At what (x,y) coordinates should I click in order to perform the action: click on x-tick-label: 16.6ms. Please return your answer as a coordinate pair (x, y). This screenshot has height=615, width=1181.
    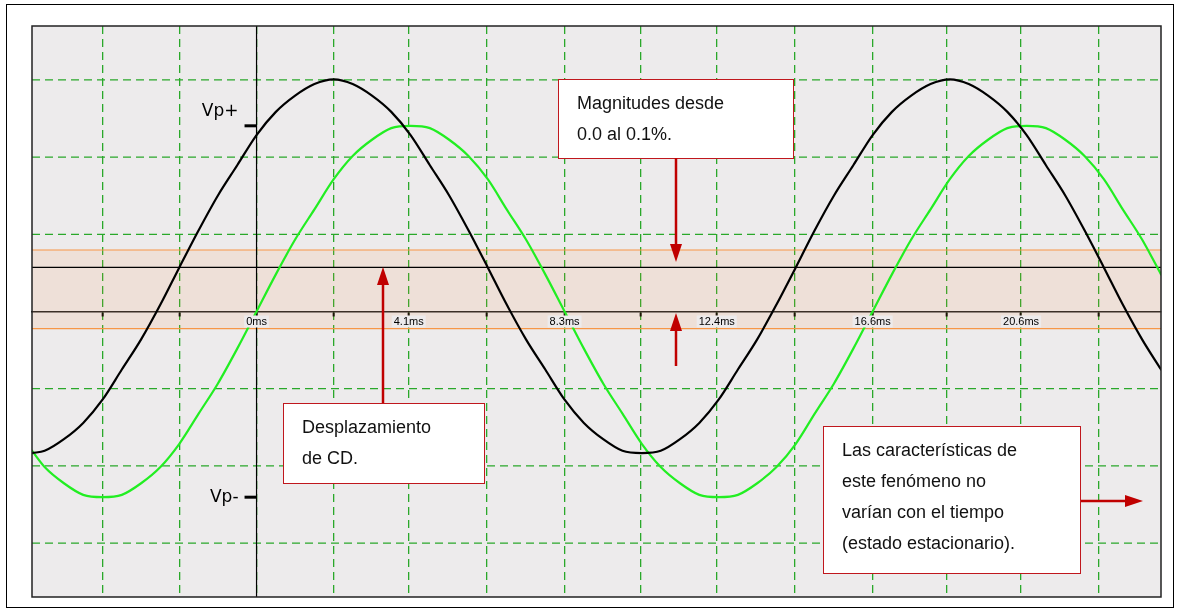
    Looking at the image, I should click on (873, 321).